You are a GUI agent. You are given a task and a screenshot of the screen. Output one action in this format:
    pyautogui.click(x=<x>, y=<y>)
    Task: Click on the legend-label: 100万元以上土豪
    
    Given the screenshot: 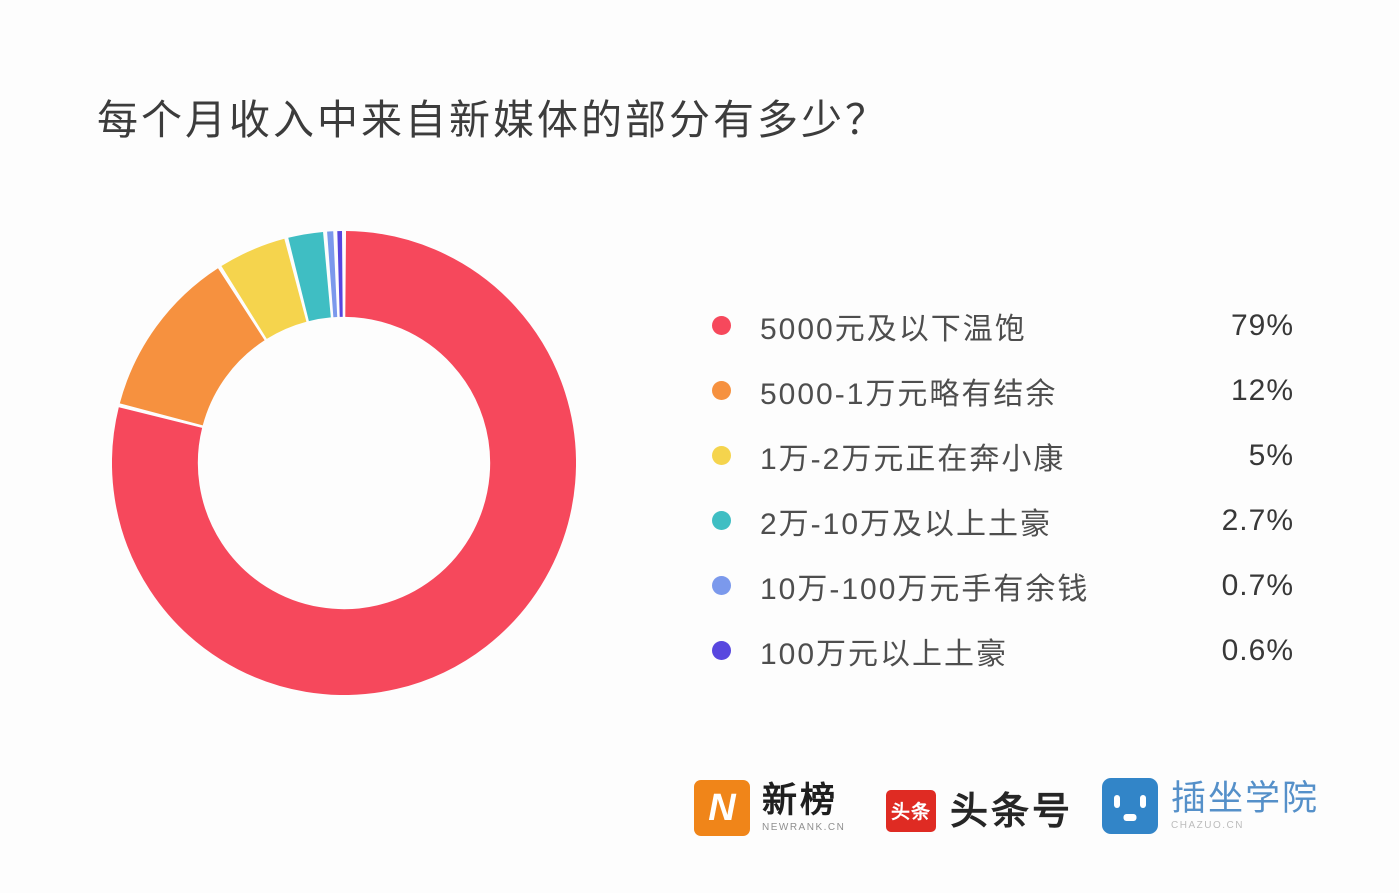 What is the action you would take?
    pyautogui.click(x=884, y=654)
    